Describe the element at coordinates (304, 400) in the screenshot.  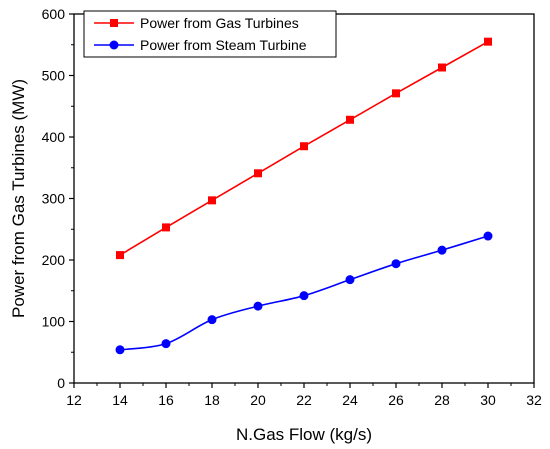
I see `x-tick-label: 22` at that location.